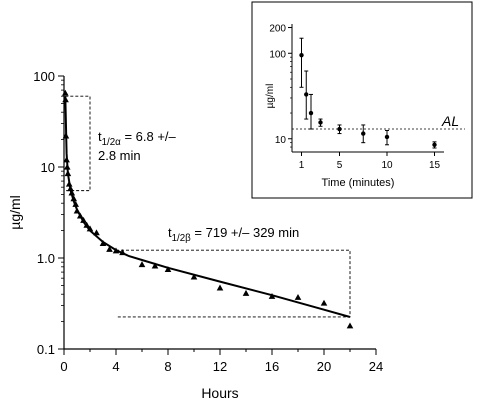 The height and width of the screenshot is (404, 478). What do you see at coordinates (63, 366) in the screenshot?
I see `x-tick-label: 0` at bounding box center [63, 366].